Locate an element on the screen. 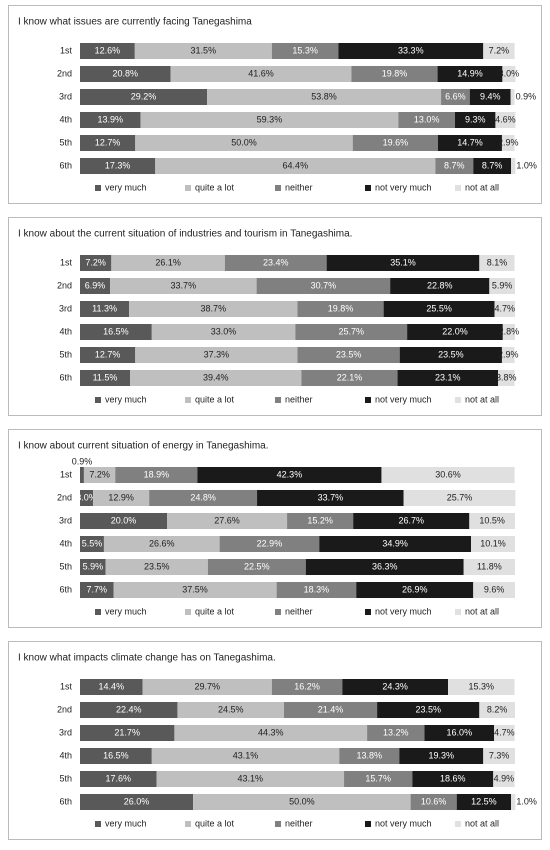 The height and width of the screenshot is (850, 550). value-label: 10.1% is located at coordinates (493, 543).